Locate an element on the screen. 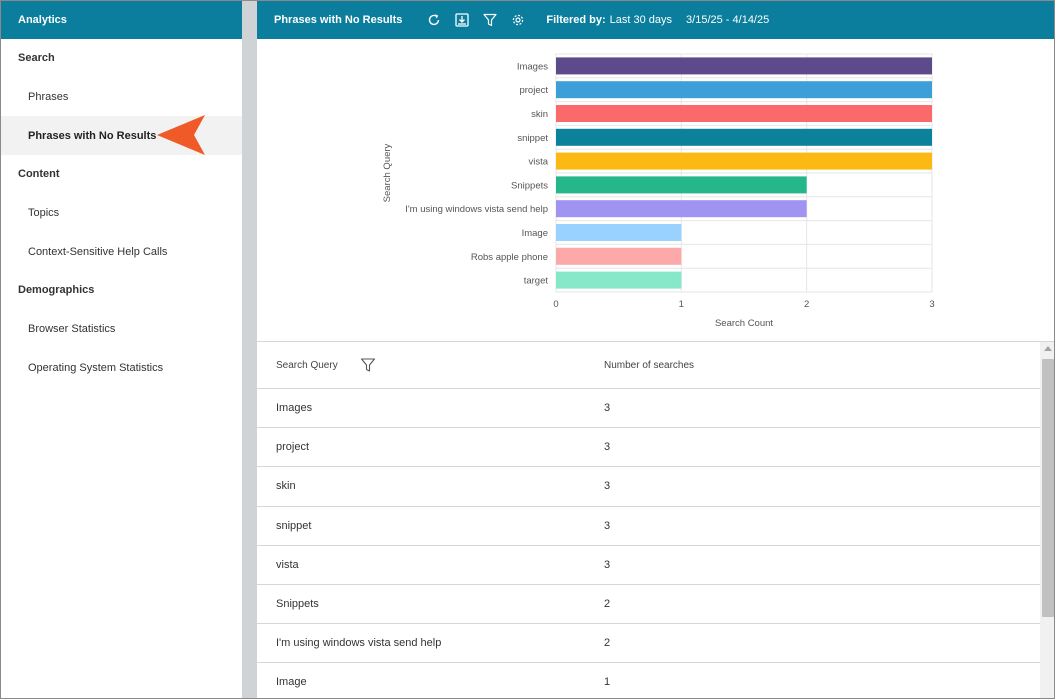 The image size is (1055, 699). cell-query: project is located at coordinates (293, 447).